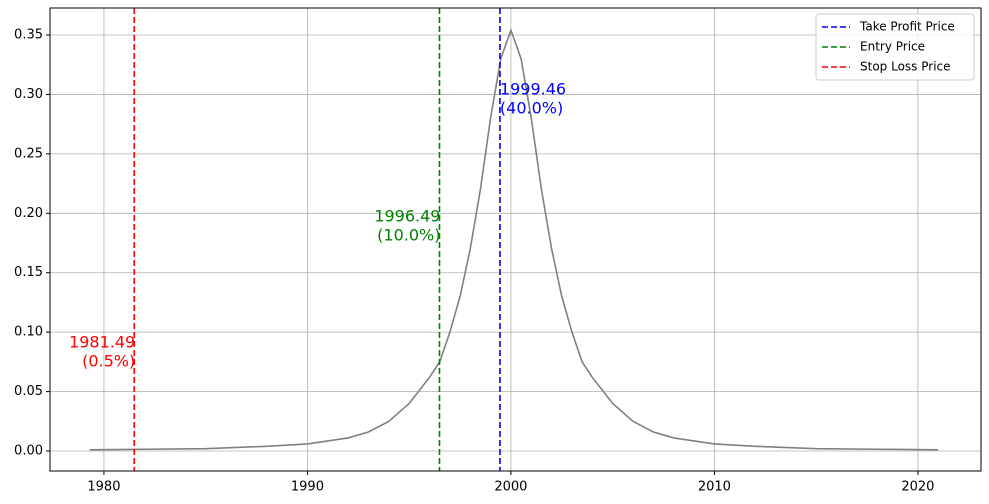  Describe the element at coordinates (533, 89) in the screenshot. I see `annotation-value: 1999.46` at that location.